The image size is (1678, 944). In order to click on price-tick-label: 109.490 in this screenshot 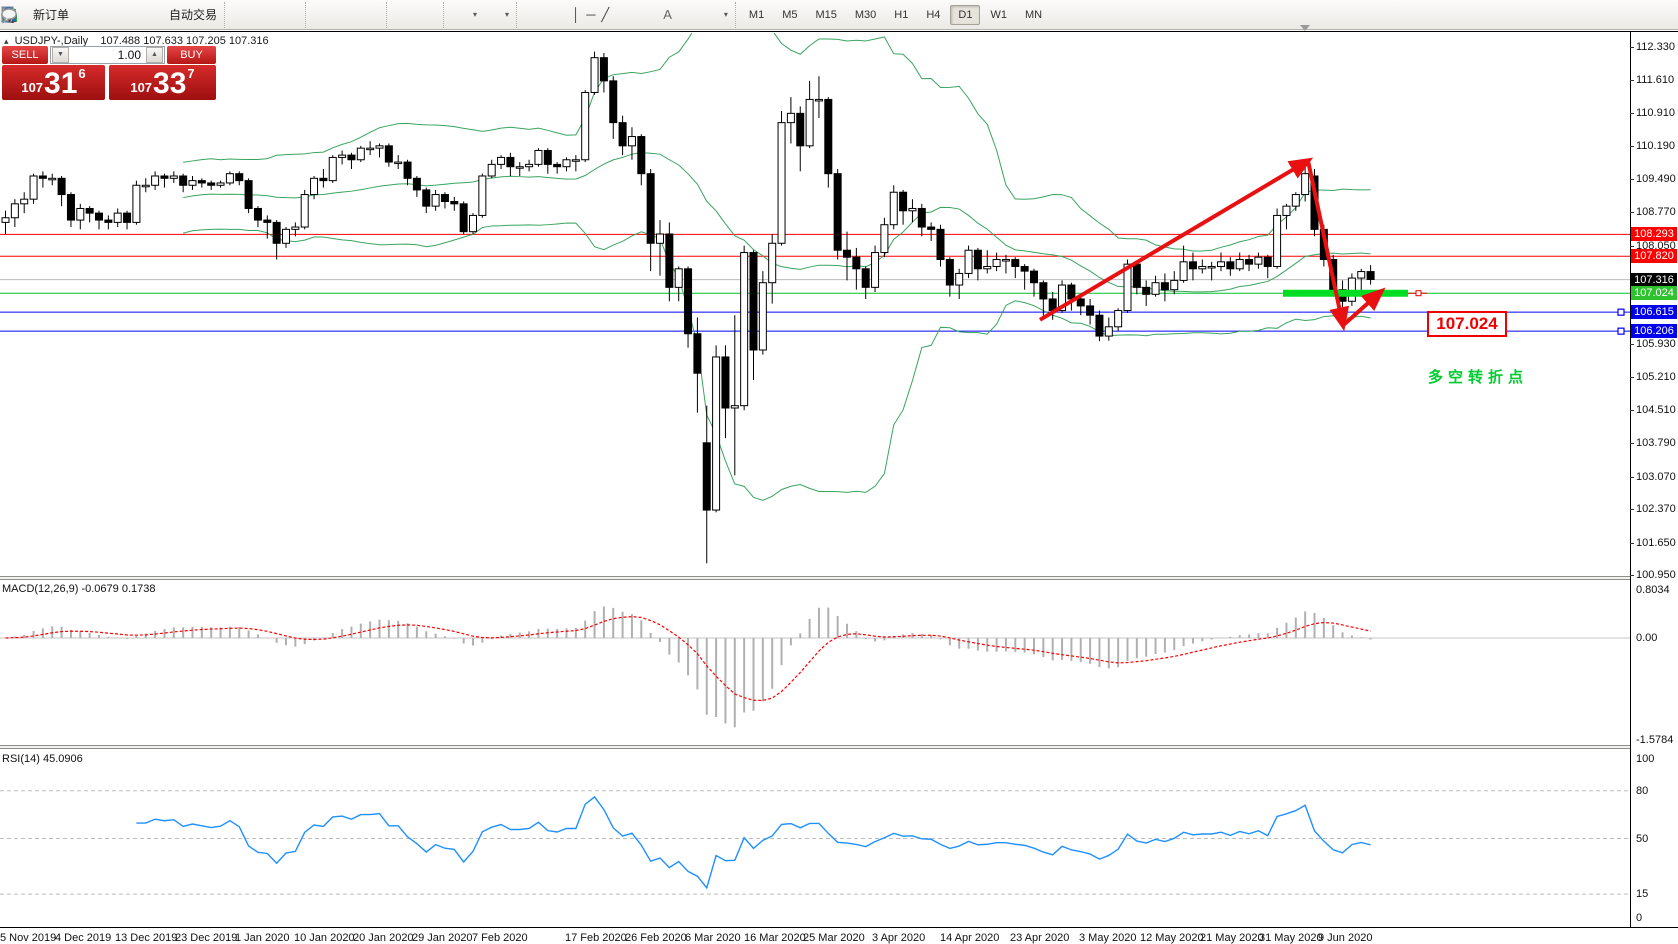, I will do `click(1656, 178)`.